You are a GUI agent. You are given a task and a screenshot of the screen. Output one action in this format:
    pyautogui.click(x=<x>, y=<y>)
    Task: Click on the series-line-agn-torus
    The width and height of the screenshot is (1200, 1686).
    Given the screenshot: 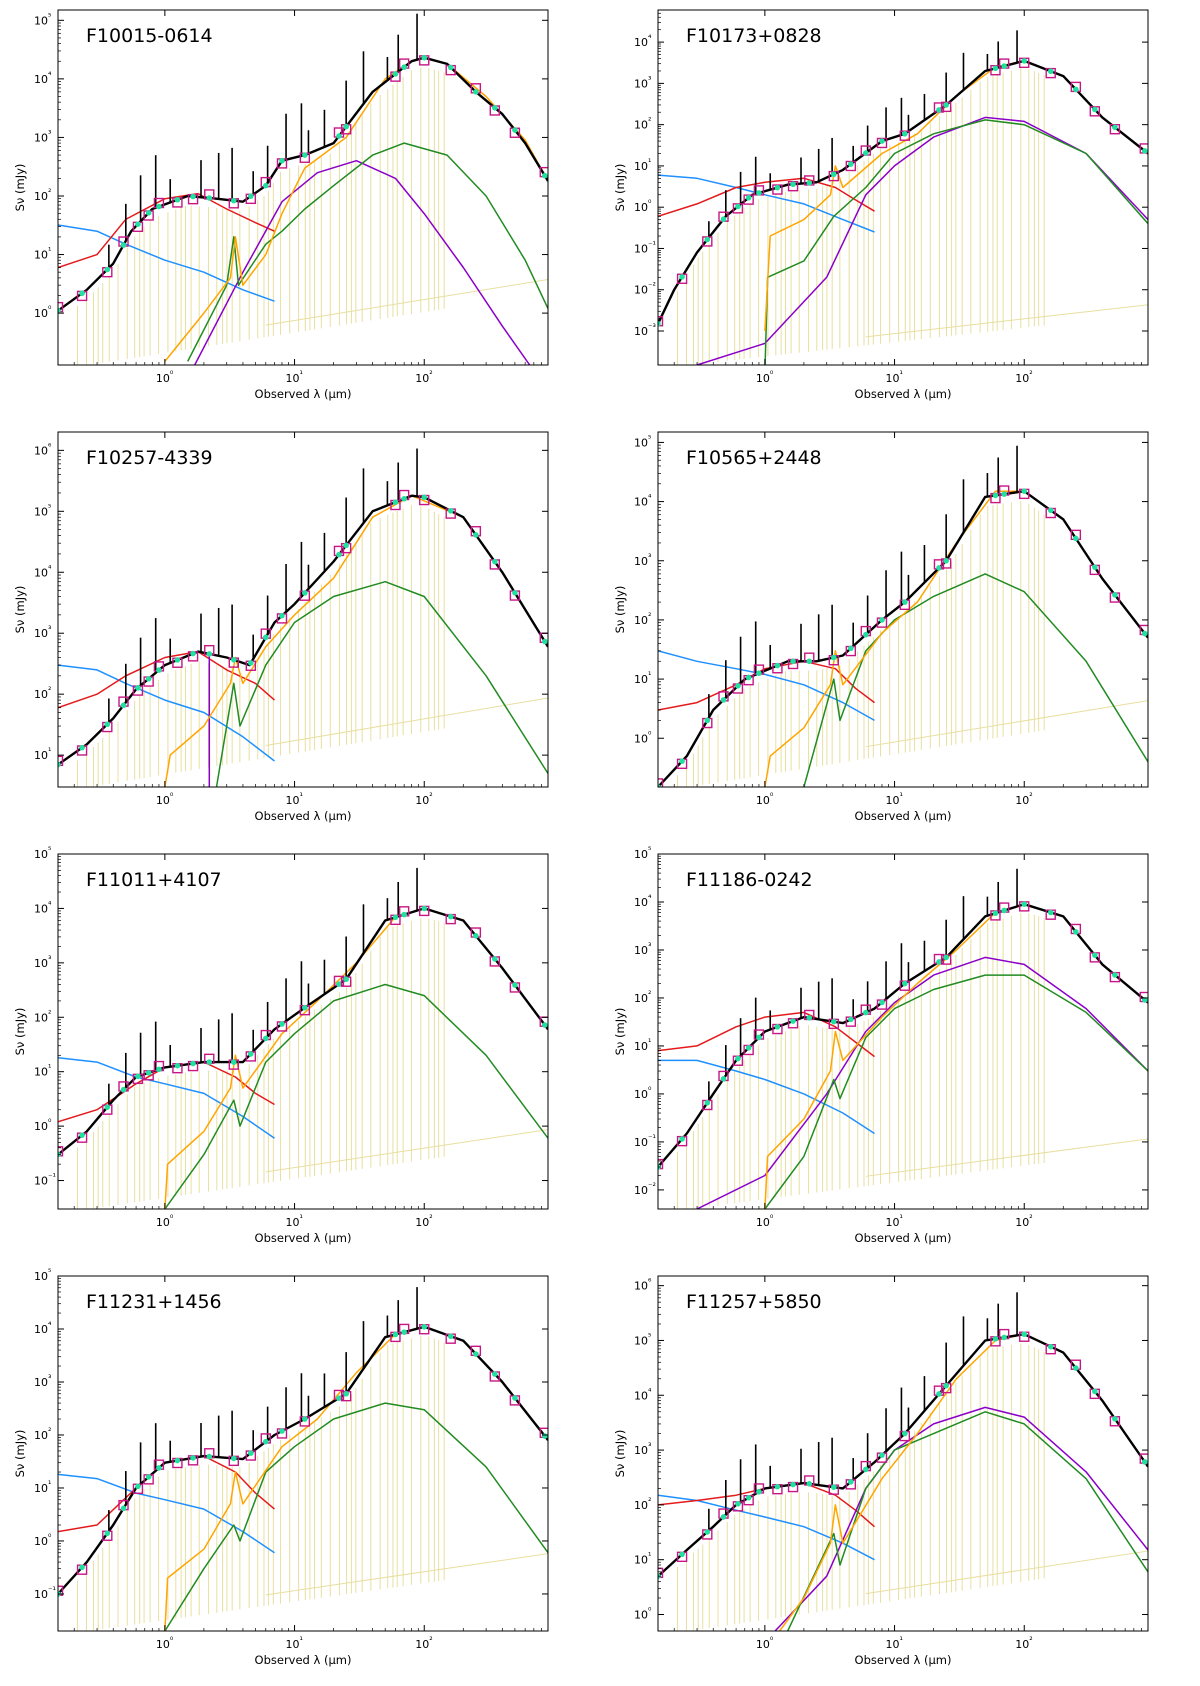 What is the action you would take?
    pyautogui.click(x=975, y=680)
    